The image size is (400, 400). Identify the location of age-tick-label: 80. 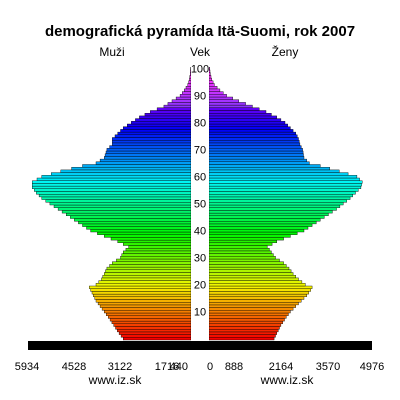
(200, 124).